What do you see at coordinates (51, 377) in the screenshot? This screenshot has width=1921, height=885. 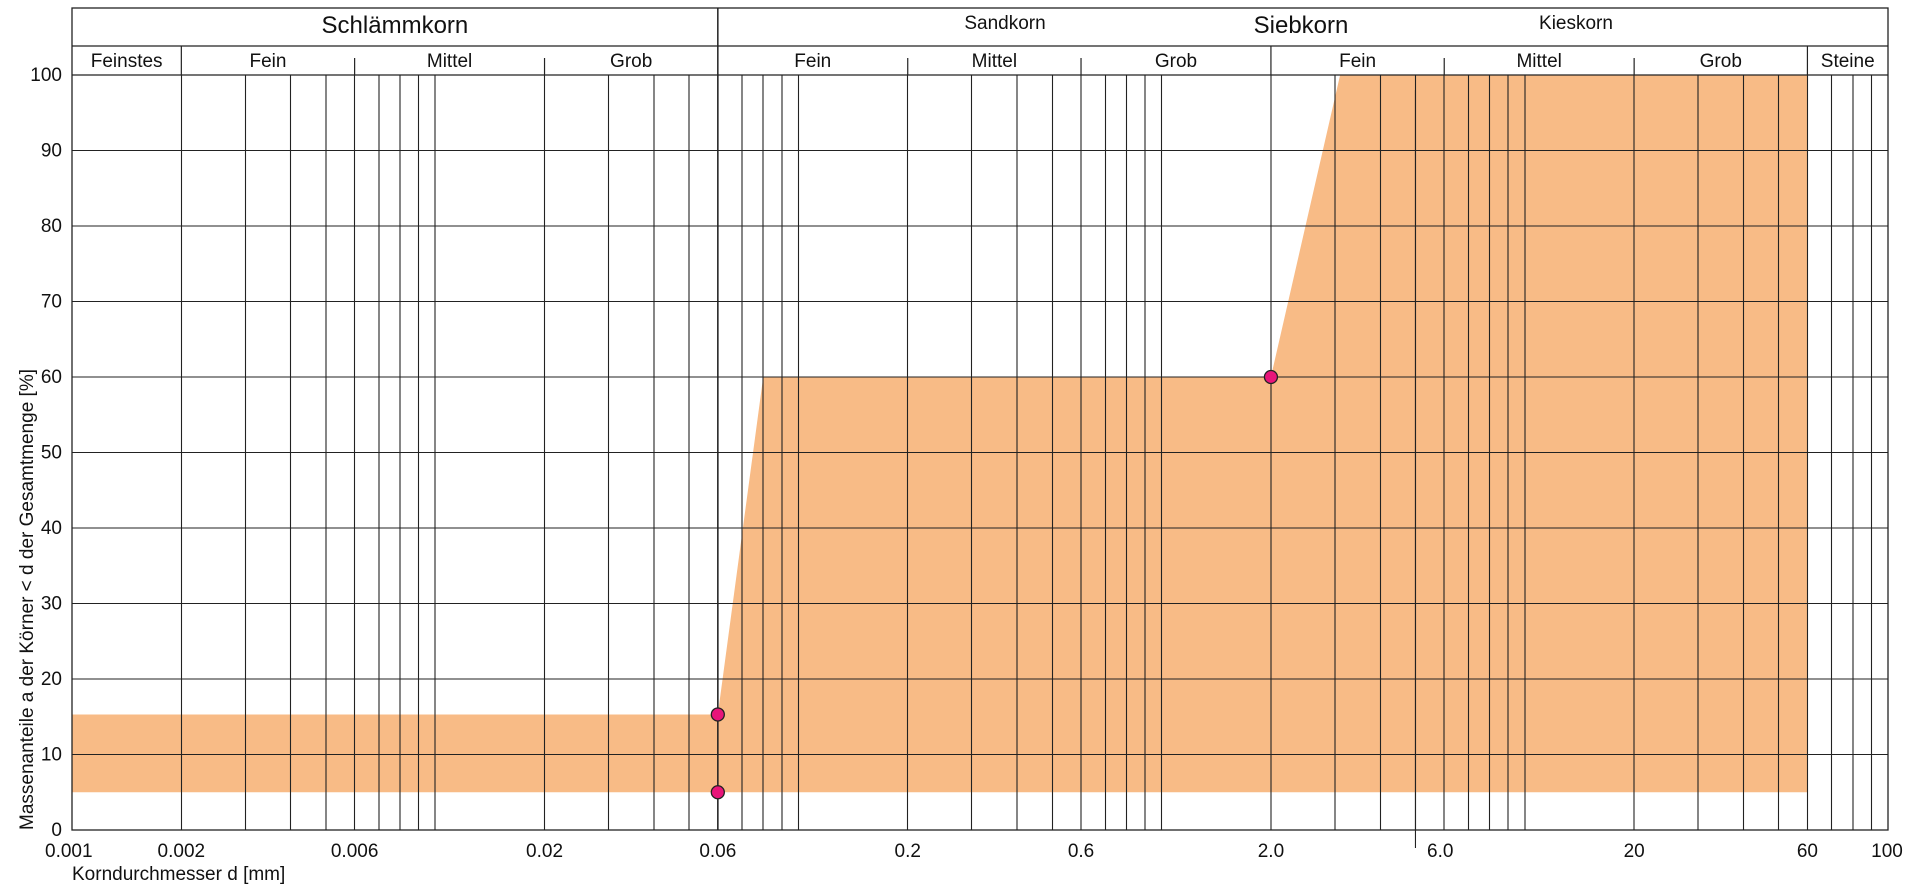 I see `y-tick-label: 60` at bounding box center [51, 377].